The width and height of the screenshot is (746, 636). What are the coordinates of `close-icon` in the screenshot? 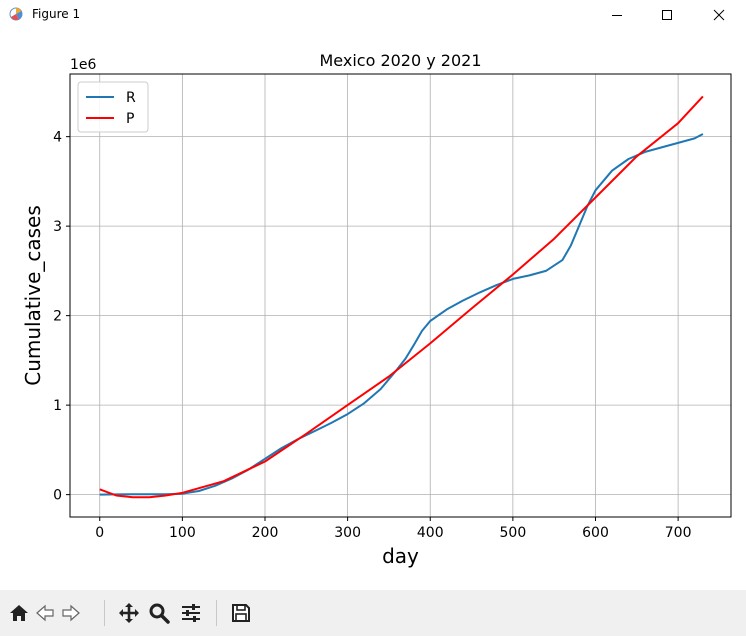 It's located at (719, 15).